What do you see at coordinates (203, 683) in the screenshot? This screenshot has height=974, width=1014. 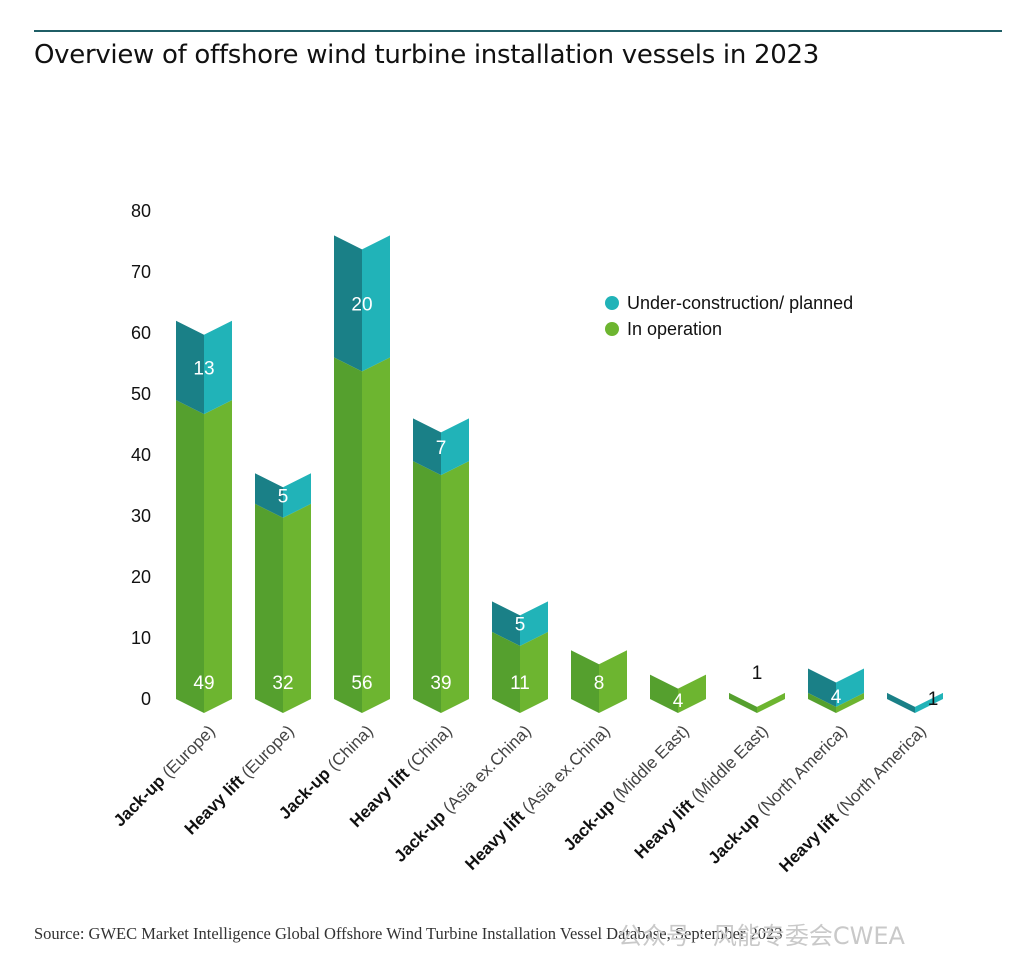 I see `operation-value-label: 49` at bounding box center [203, 683].